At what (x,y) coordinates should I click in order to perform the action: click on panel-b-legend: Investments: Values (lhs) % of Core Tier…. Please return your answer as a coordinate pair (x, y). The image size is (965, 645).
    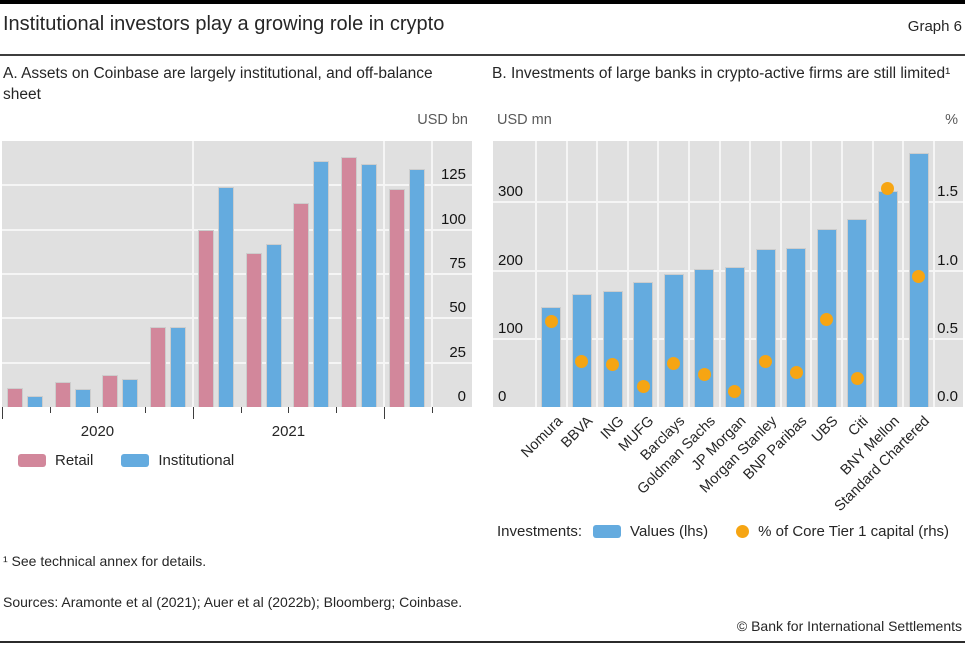
    Looking at the image, I should click on (723, 531).